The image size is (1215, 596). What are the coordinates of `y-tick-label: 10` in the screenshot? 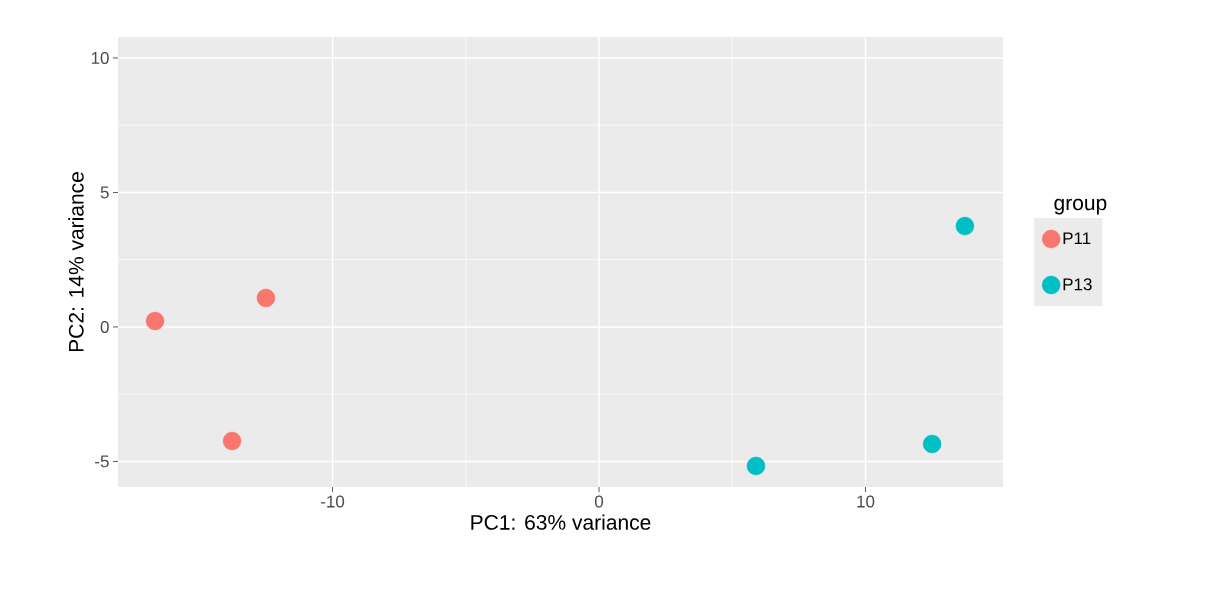 It's located at (100, 57).